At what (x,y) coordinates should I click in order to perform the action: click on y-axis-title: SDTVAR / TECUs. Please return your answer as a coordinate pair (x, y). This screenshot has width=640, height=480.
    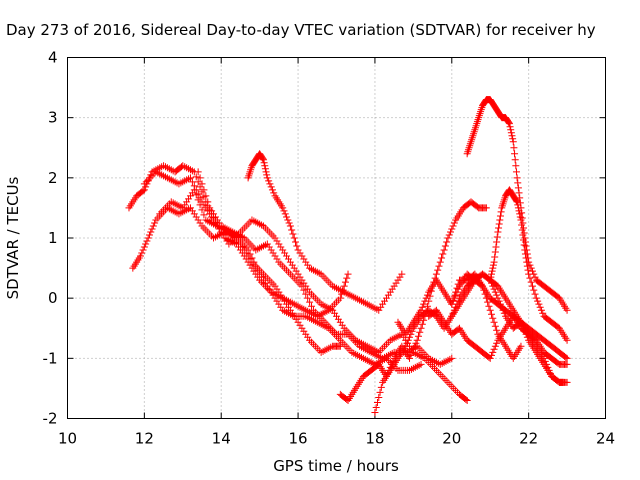
    Looking at the image, I should click on (13, 237).